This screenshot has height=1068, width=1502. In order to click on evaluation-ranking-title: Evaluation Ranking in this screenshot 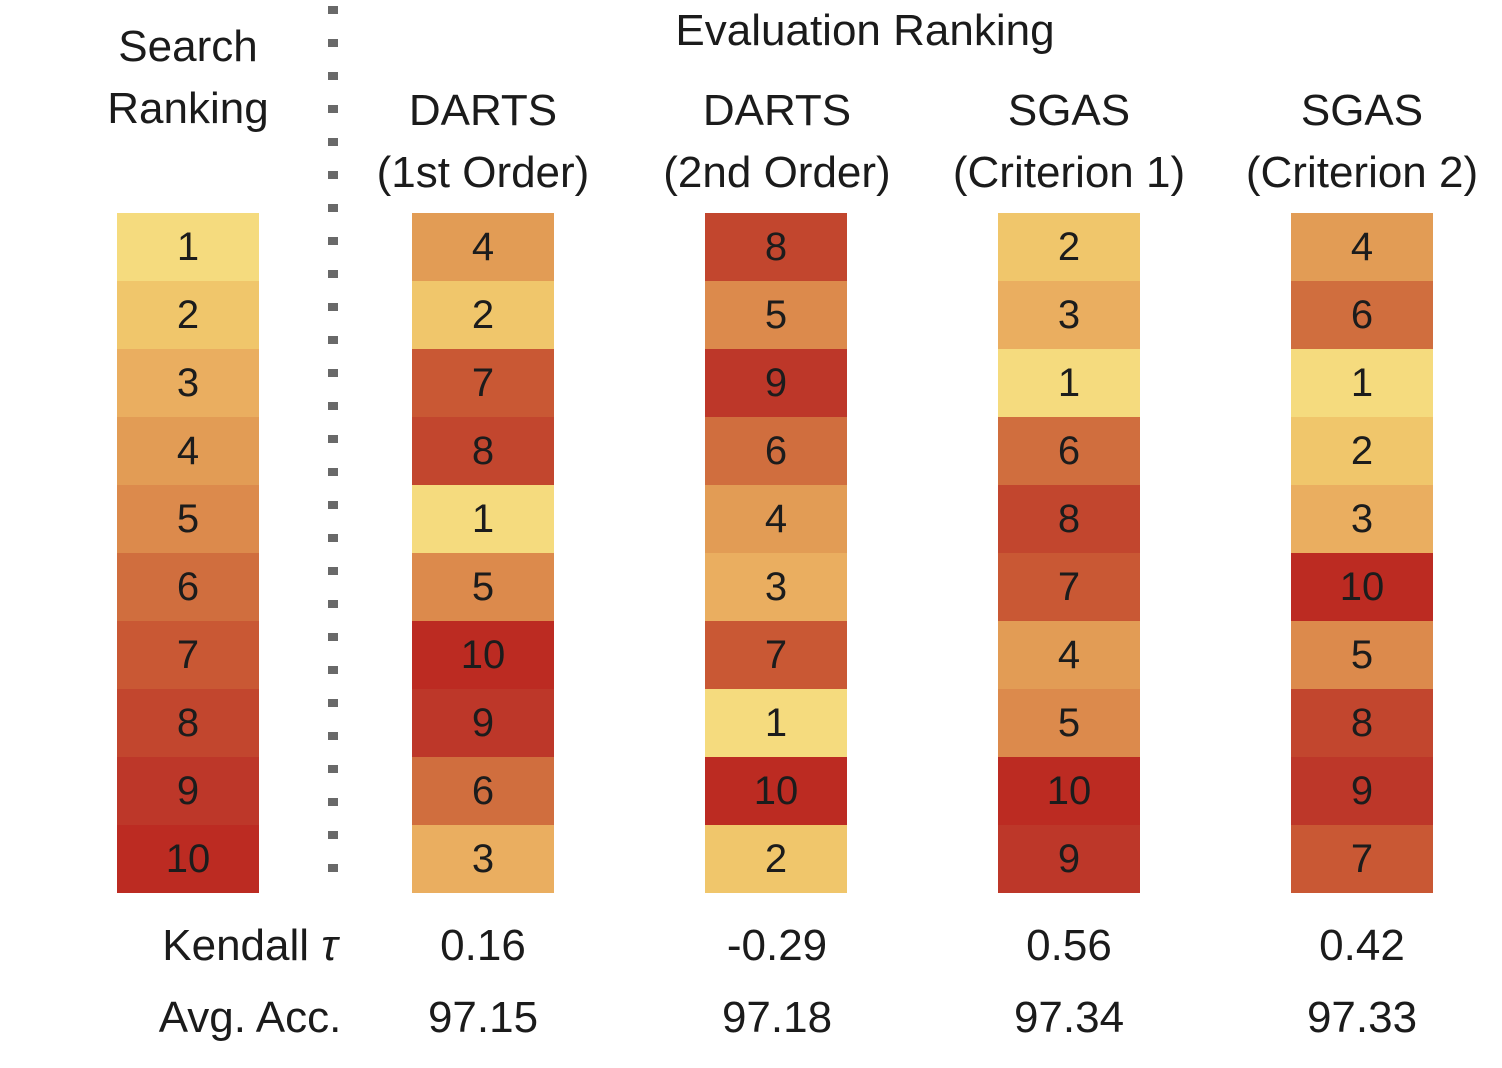, I will do `click(865, 30)`.